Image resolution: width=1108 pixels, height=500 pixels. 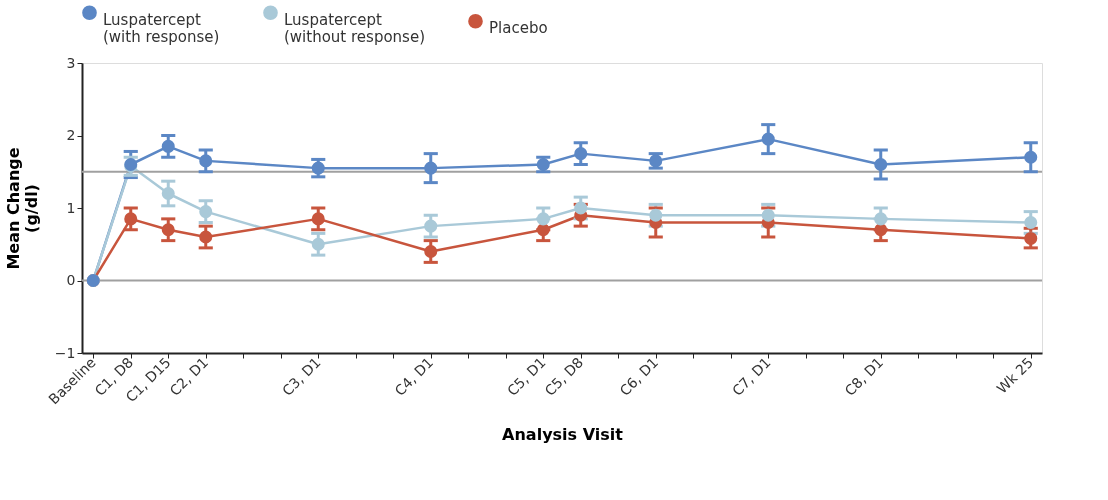 I want to click on legend-label: Placebo, so click(x=518, y=28).